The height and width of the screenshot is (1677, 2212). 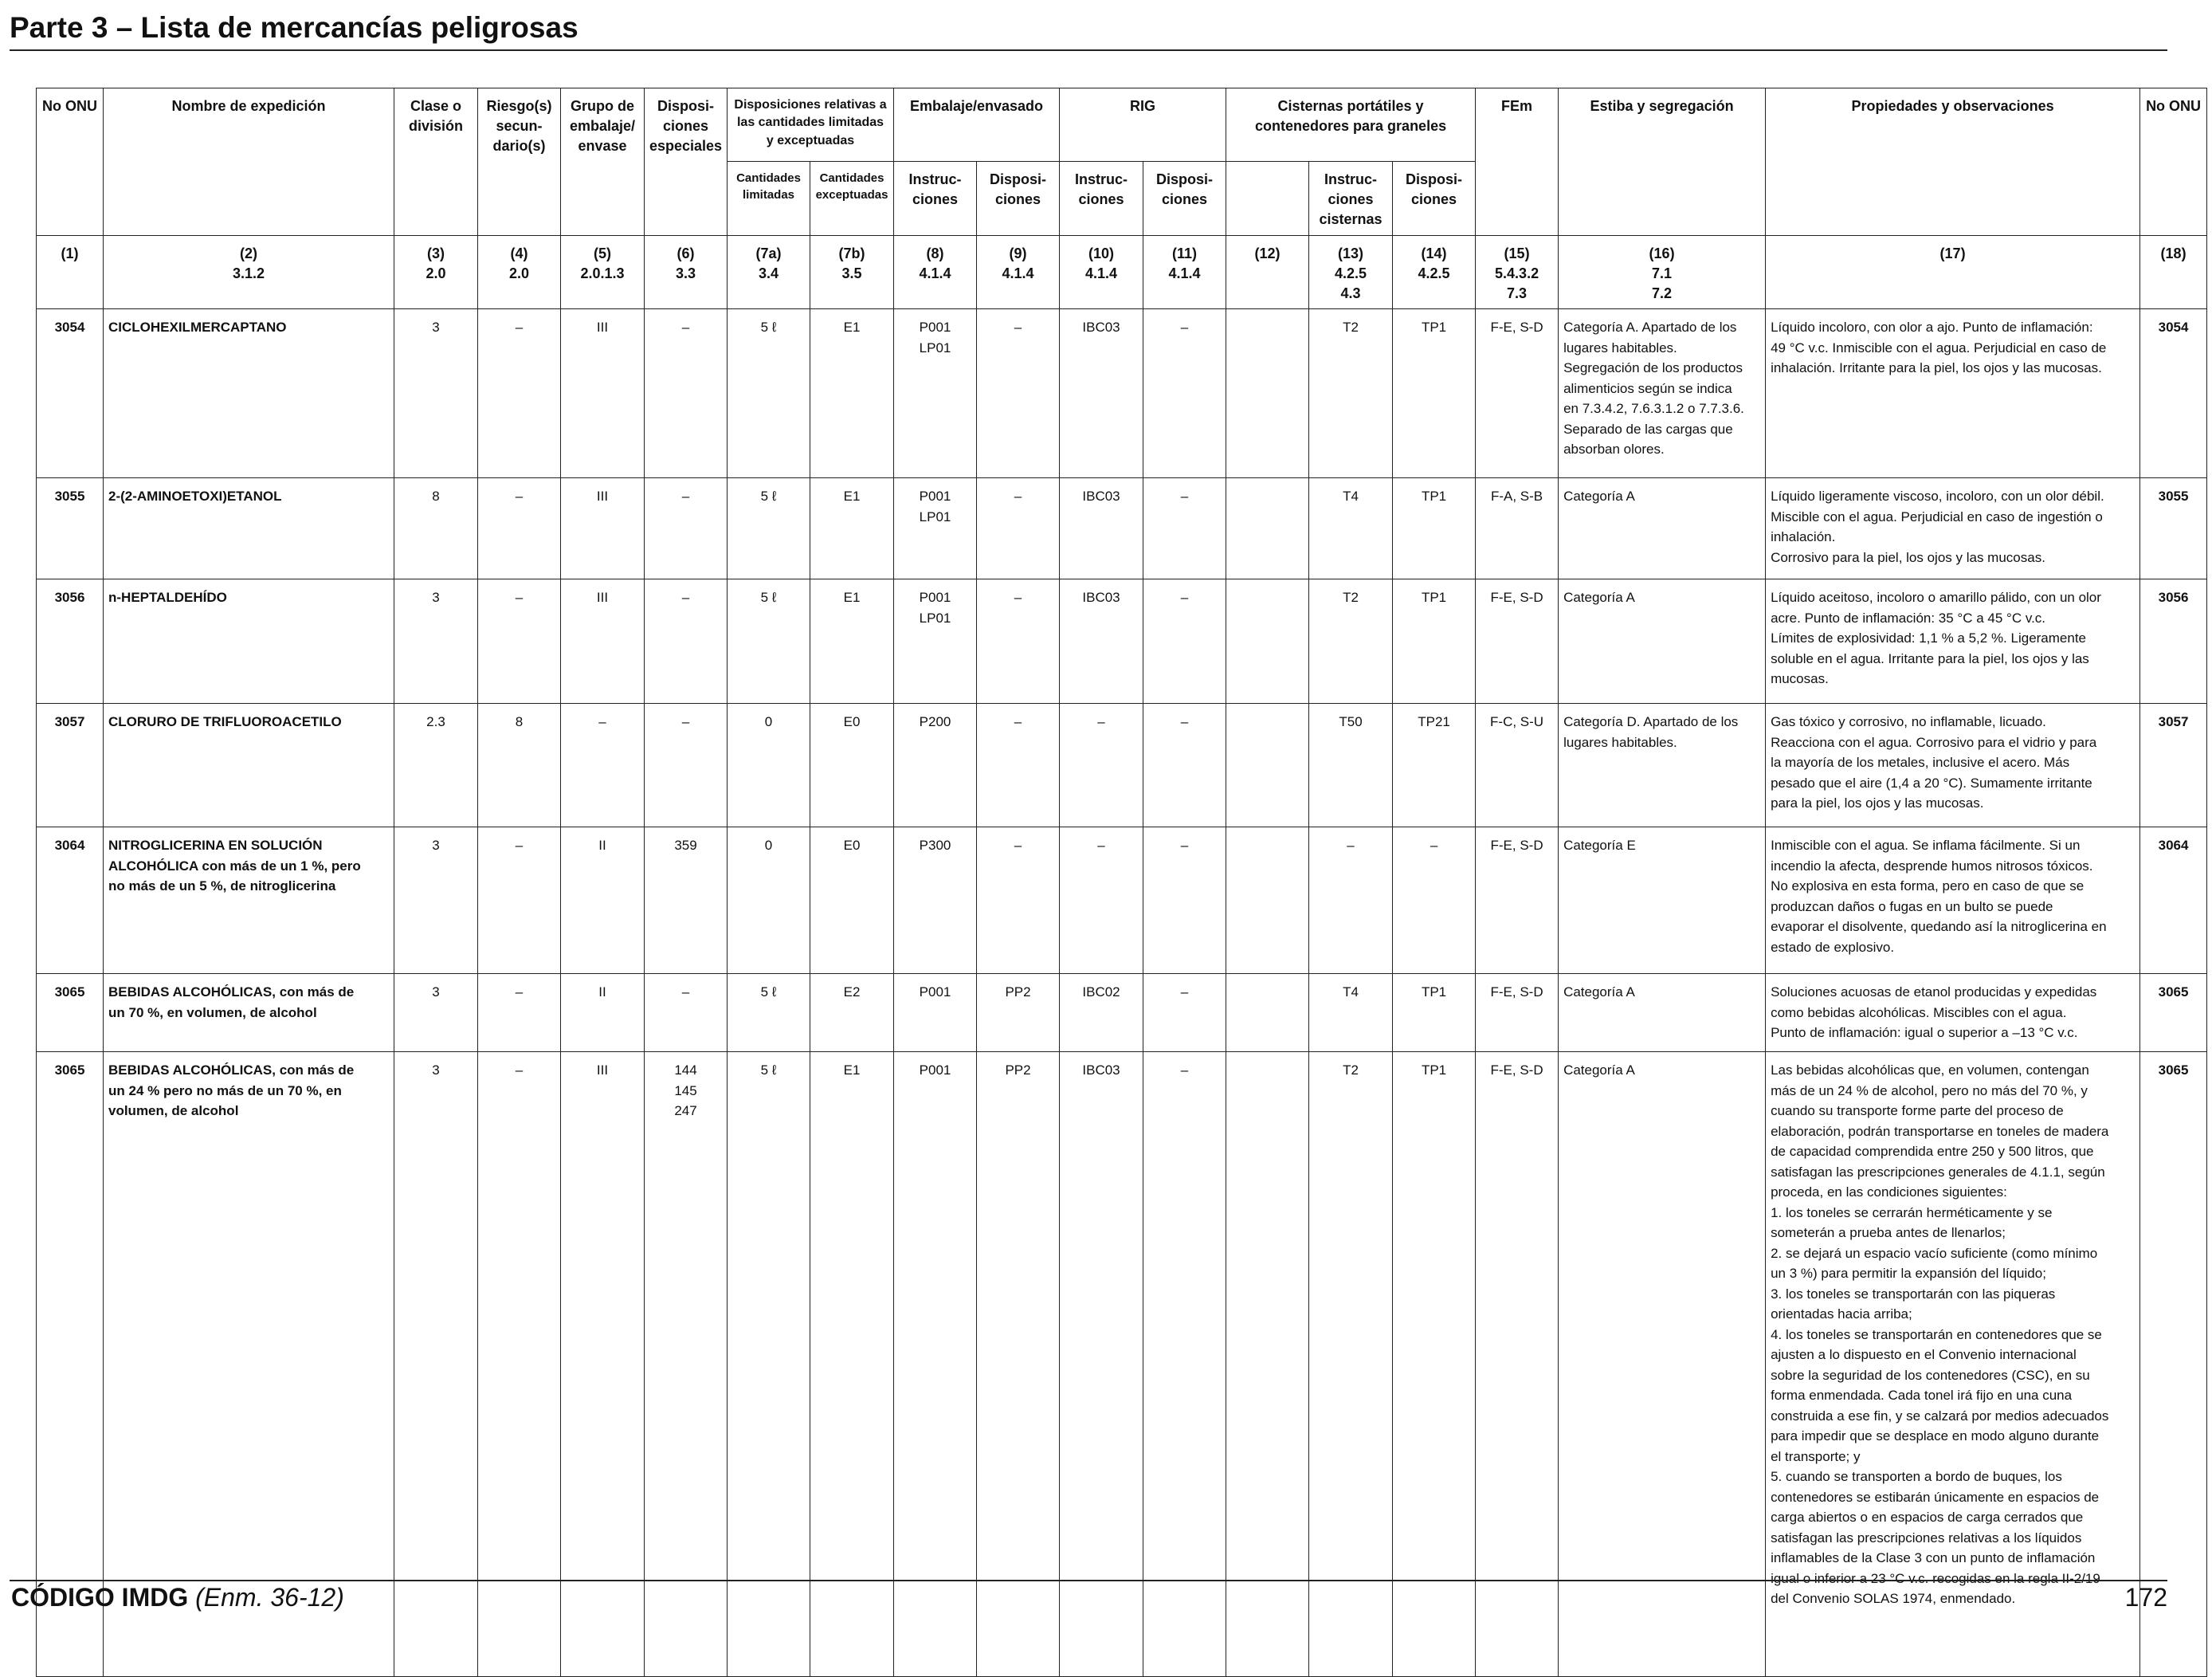 What do you see at coordinates (1019, 1364) in the screenshot?
I see `packing-provision-cell: PP2` at bounding box center [1019, 1364].